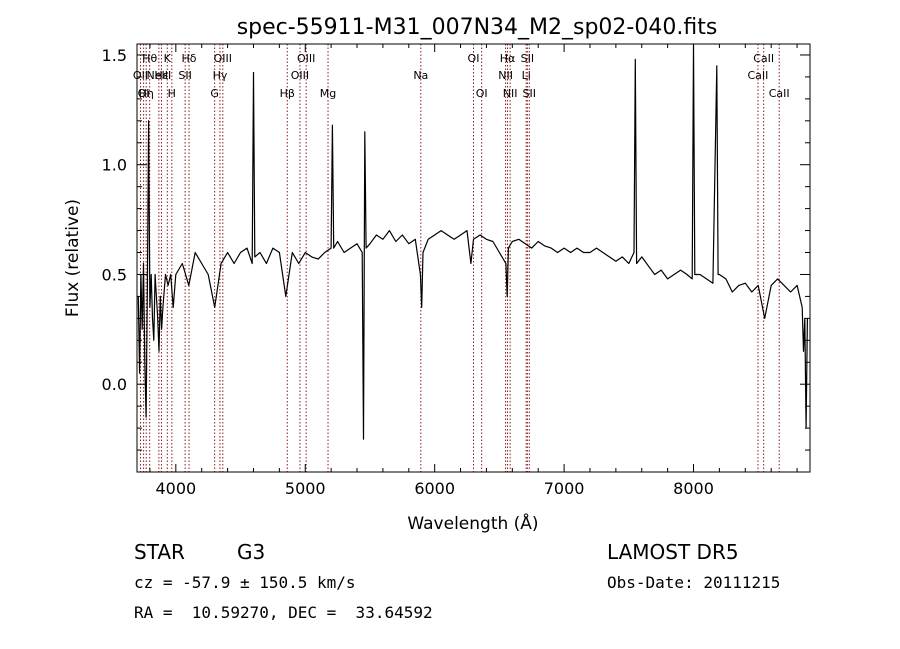 Image resolution: width=900 pixels, height=649 pixels. I want to click on observation-date: Obs-Date: 20111215, so click(694, 582).